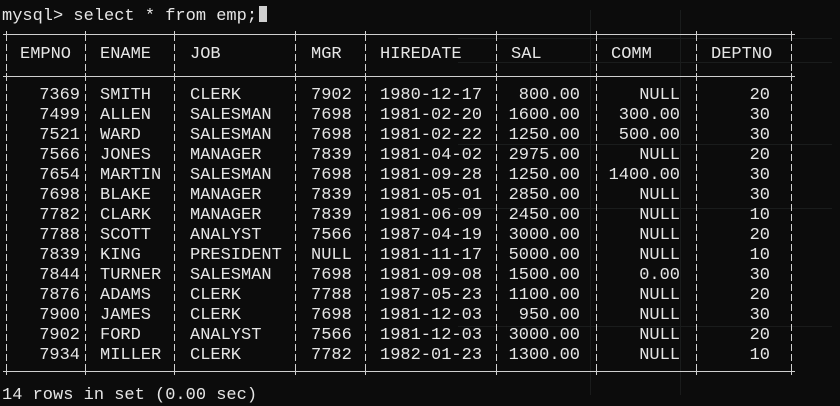 The height and width of the screenshot is (406, 840). I want to click on column-header-sal: SAL, so click(526, 54).